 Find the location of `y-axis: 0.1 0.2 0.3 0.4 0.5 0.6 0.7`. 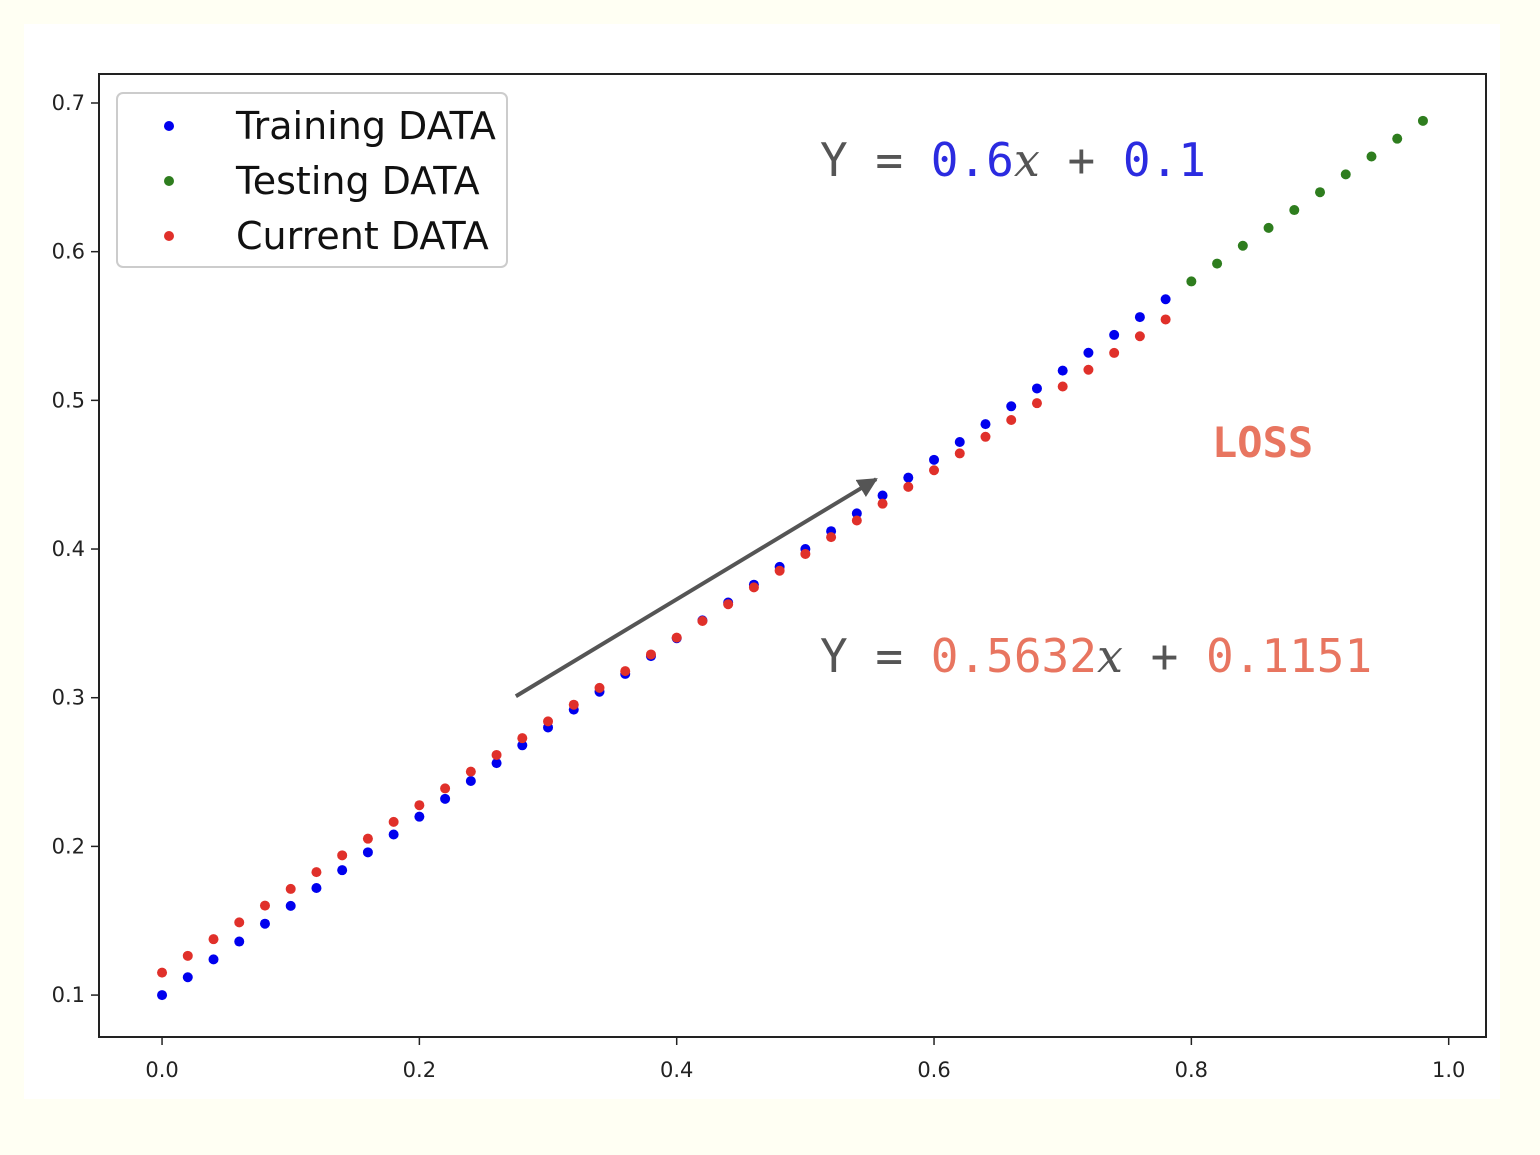

y-axis: 0.1 0.2 0.3 0.4 0.5 0.6 0.7 is located at coordinates (75, 549).